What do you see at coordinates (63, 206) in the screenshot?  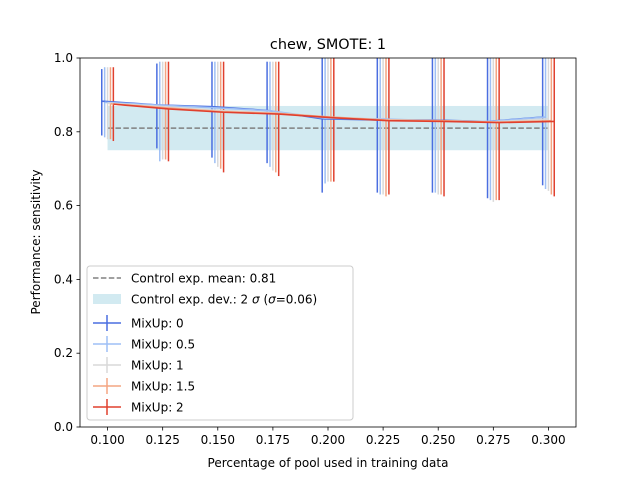 I see `y-tick-label: 0.6` at bounding box center [63, 206].